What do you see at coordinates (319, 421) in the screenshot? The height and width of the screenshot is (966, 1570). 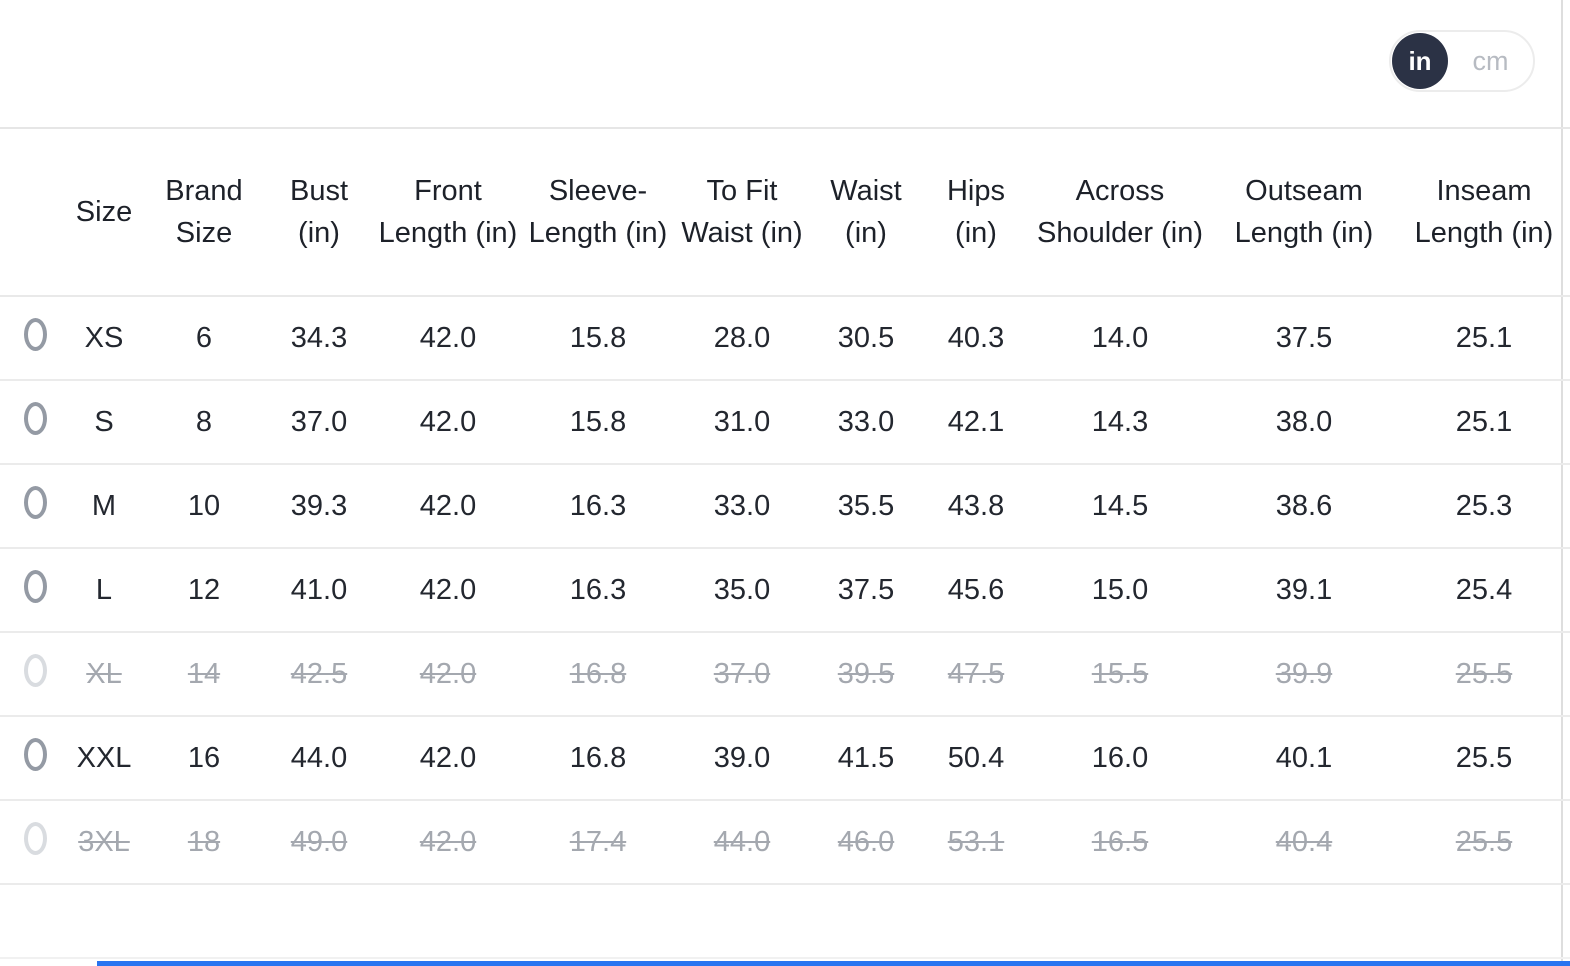 I see `cell-bust: 37.0` at bounding box center [319, 421].